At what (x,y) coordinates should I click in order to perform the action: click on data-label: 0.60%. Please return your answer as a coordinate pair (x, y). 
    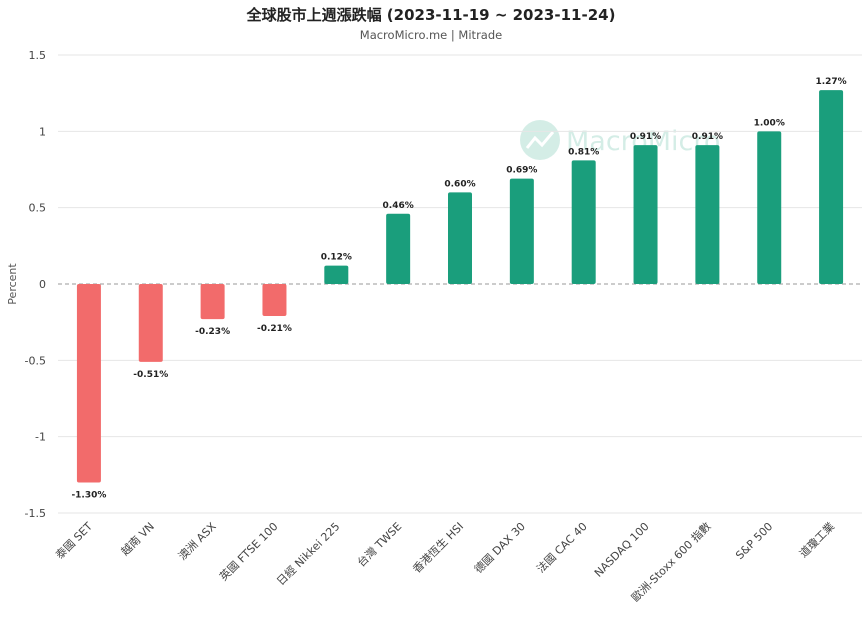
    Looking at the image, I should click on (459, 184).